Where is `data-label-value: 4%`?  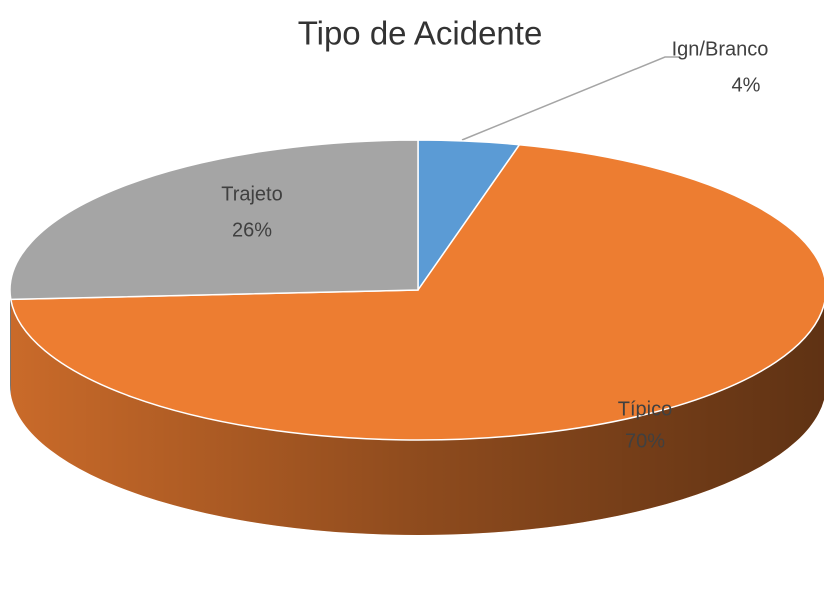 data-label-value: 4% is located at coordinates (746, 85).